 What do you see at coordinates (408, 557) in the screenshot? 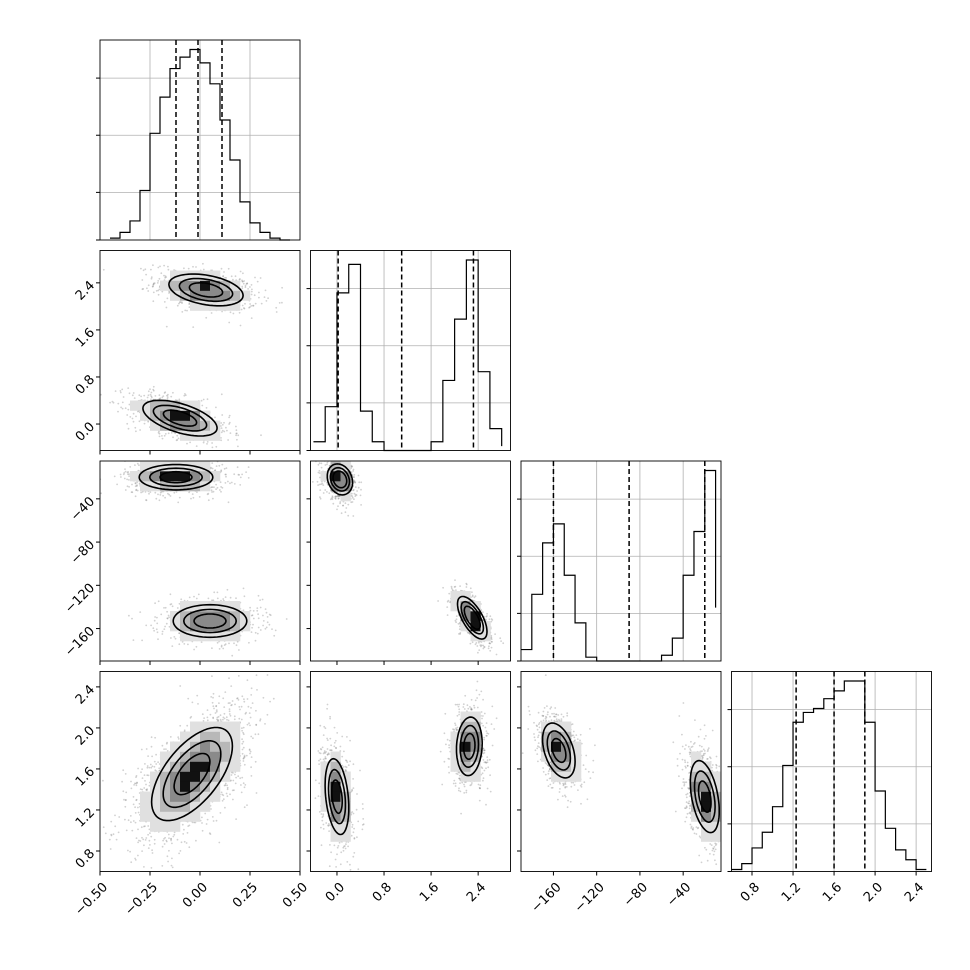
I see `pair-content` at bounding box center [408, 557].